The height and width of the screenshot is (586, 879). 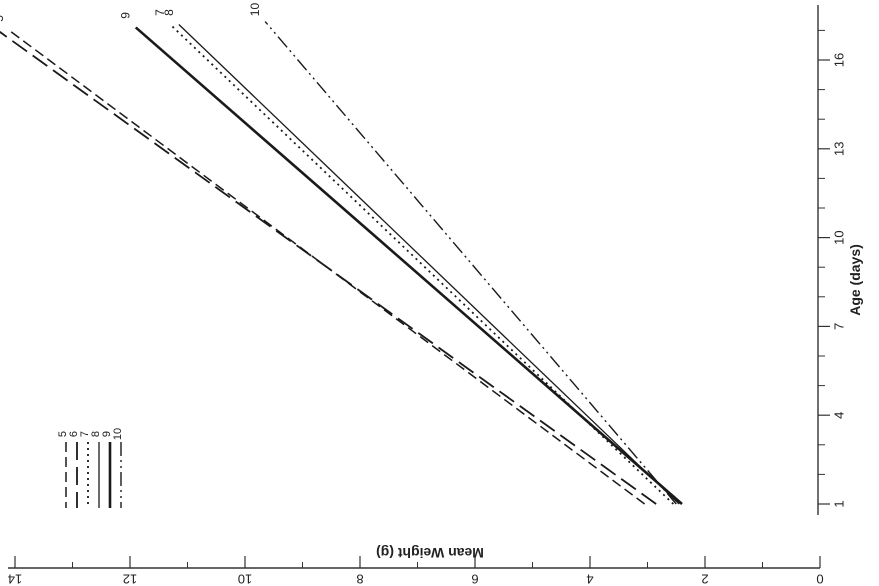 What do you see at coordinates (838, 415) in the screenshot?
I see `x-tick-label: 4` at bounding box center [838, 415].